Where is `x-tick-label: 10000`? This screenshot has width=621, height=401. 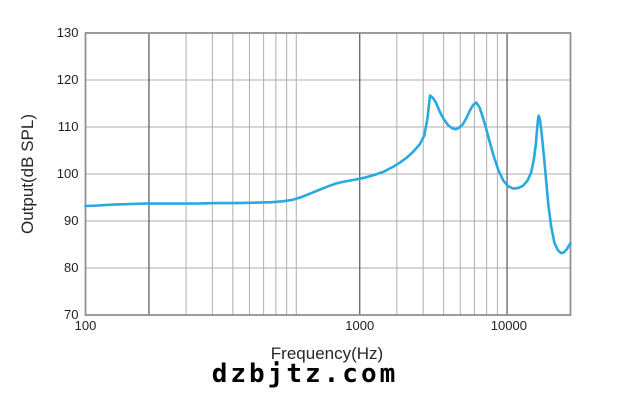
x-tick-label: 10000 is located at coordinates (508, 325).